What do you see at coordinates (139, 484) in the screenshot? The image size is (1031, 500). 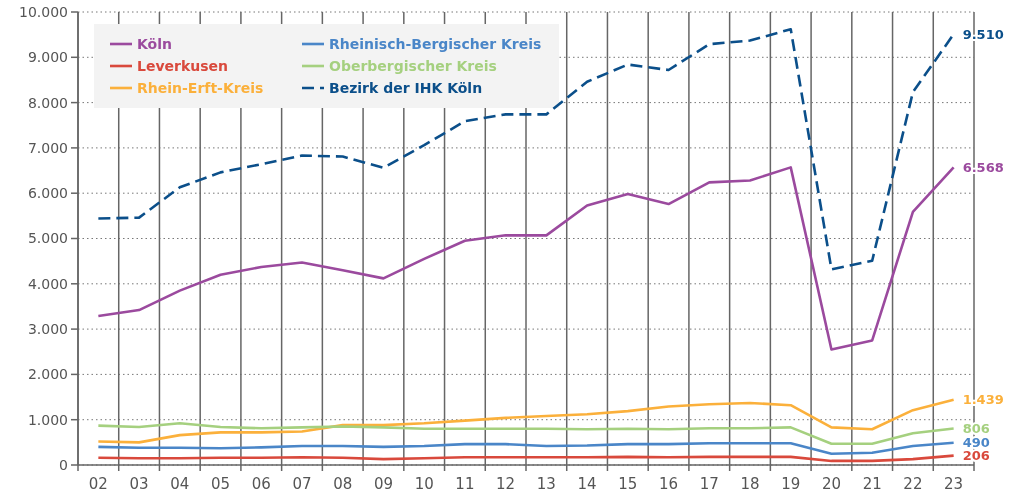 I see `x-tick-label: 03` at bounding box center [139, 484].